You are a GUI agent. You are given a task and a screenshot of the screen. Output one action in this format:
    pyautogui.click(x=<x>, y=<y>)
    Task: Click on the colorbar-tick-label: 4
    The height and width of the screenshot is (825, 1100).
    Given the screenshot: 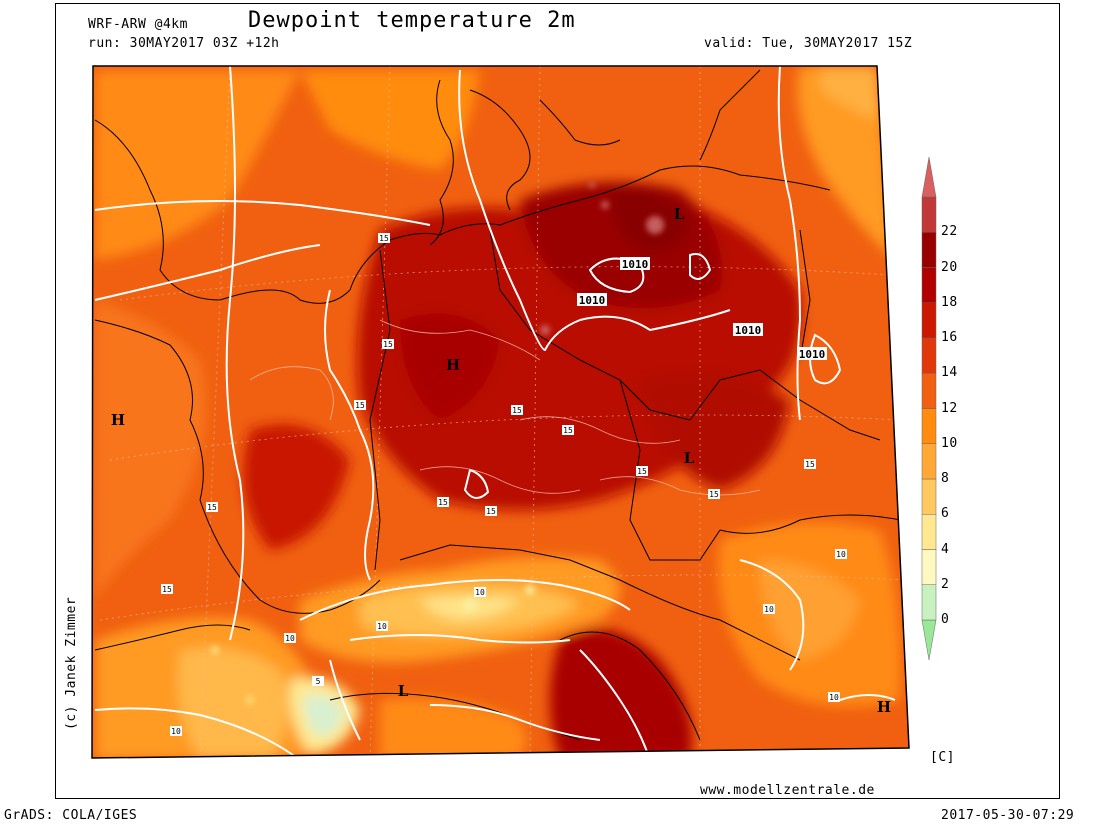 What is the action you would take?
    pyautogui.click(x=945, y=549)
    